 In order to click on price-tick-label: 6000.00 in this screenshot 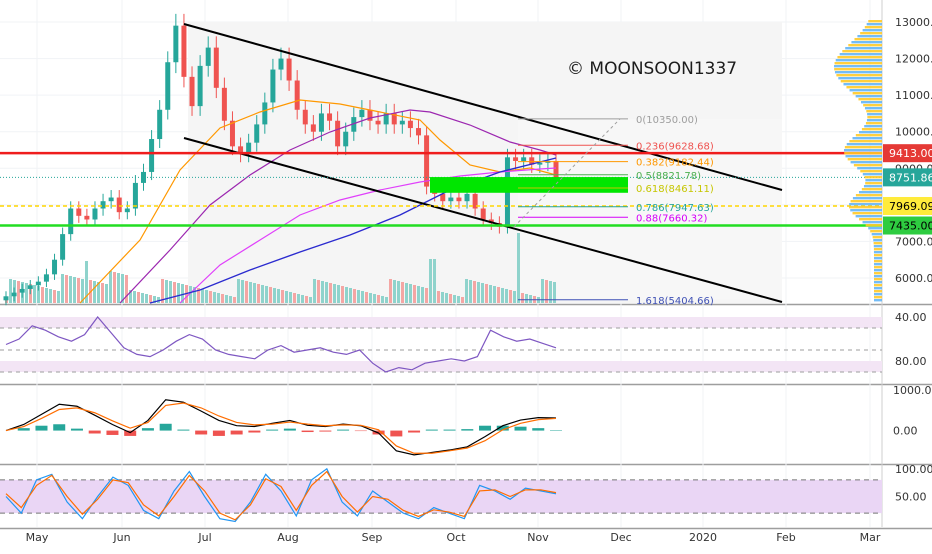, I will do `click(913, 278)`.